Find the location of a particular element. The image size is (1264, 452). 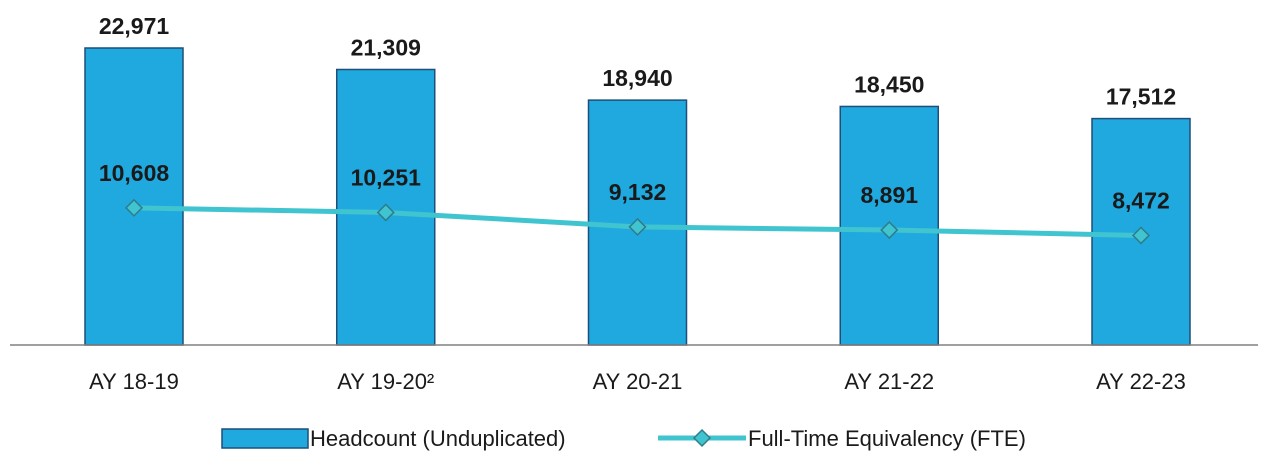

fte-data-labels: 10,608 10,251 9,132 8,891 8,472 is located at coordinates (634, 187).